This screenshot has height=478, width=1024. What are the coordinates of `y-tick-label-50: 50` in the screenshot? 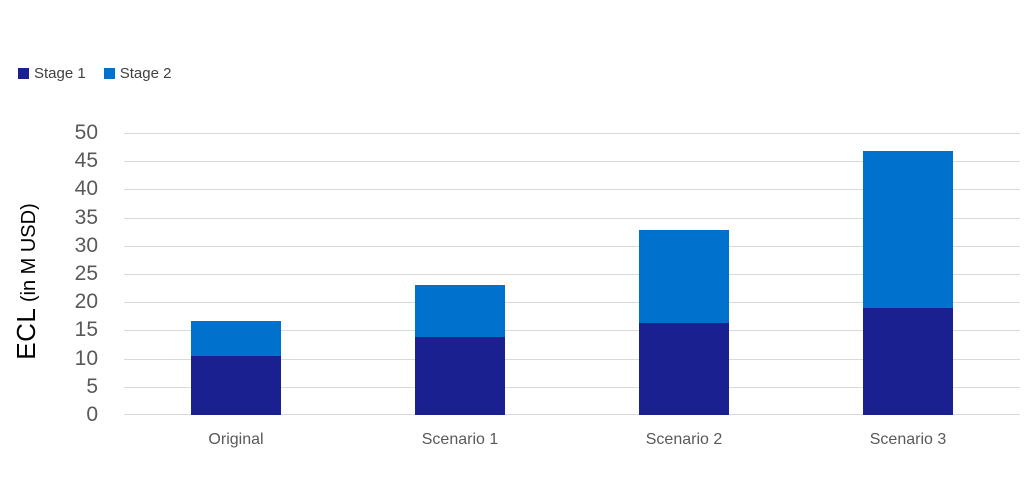 It's located at (86, 132).